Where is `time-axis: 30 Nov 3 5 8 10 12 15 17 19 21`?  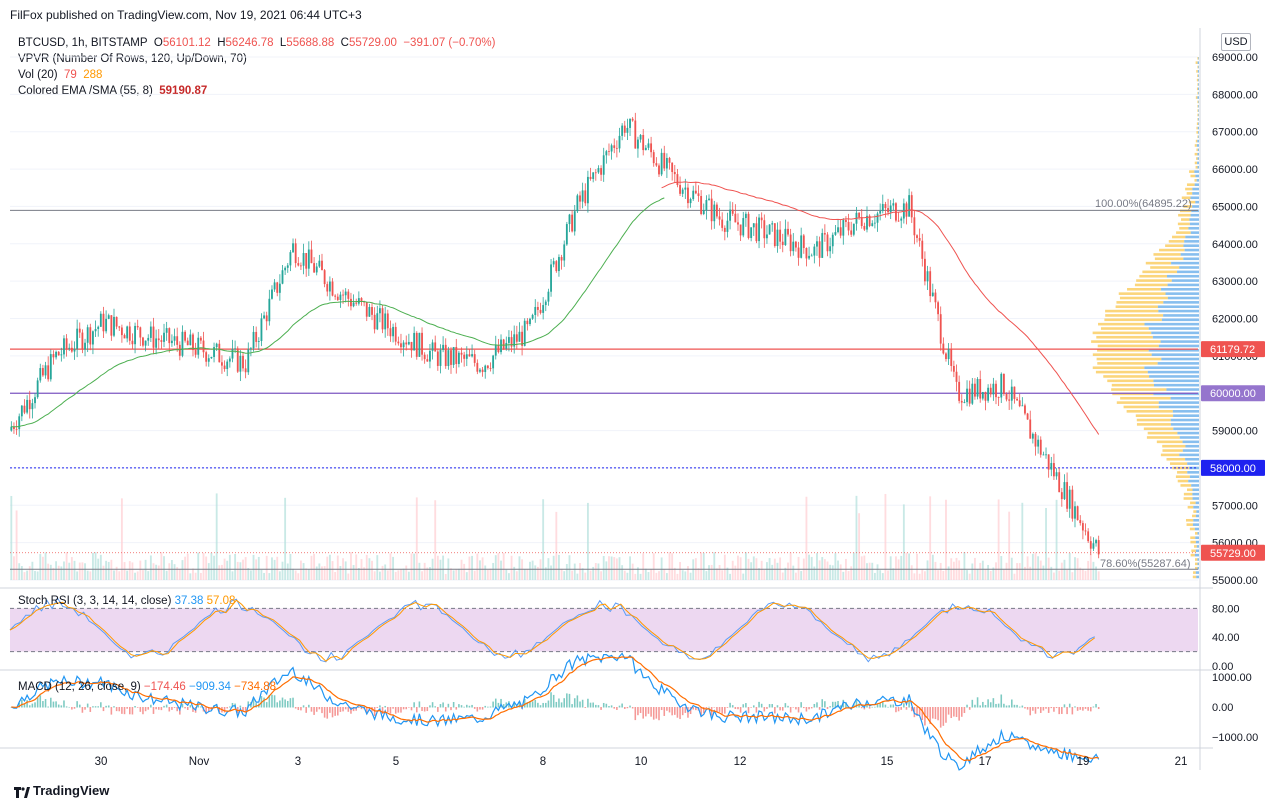
time-axis: 30 Nov 3 5 8 10 12 15 17 19 21 is located at coordinates (641, 762).